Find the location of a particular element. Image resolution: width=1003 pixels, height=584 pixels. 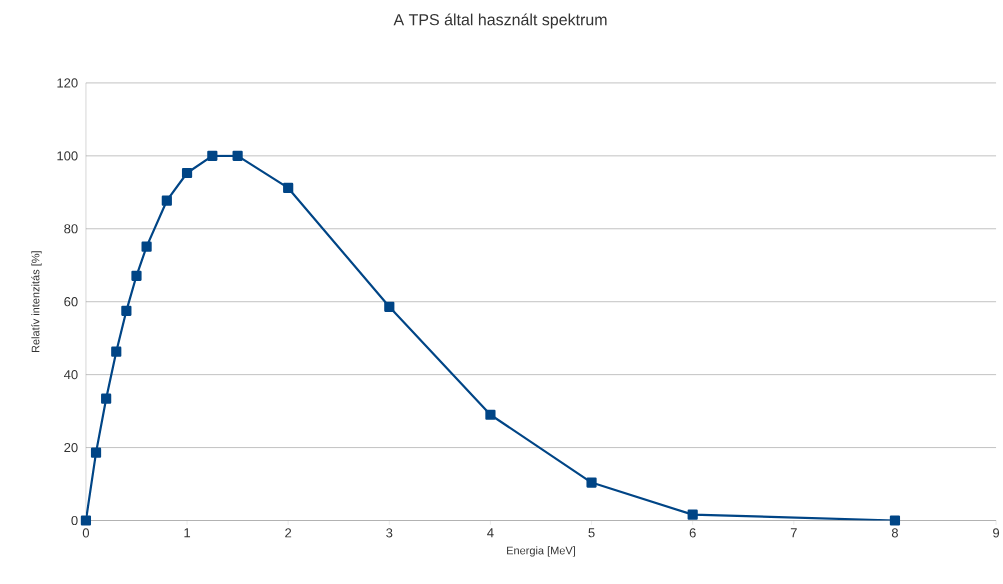

y-tick-label: 0 is located at coordinates (74, 520).